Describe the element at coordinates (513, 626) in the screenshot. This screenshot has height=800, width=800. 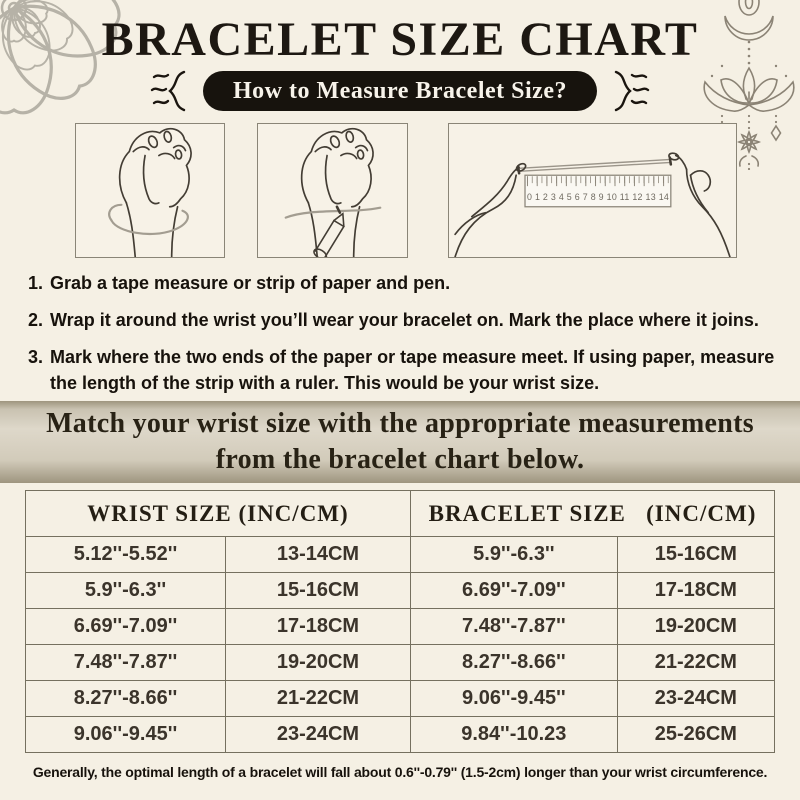
I see `bracelet-inch-cell: 7.48''-7.87''` at that location.